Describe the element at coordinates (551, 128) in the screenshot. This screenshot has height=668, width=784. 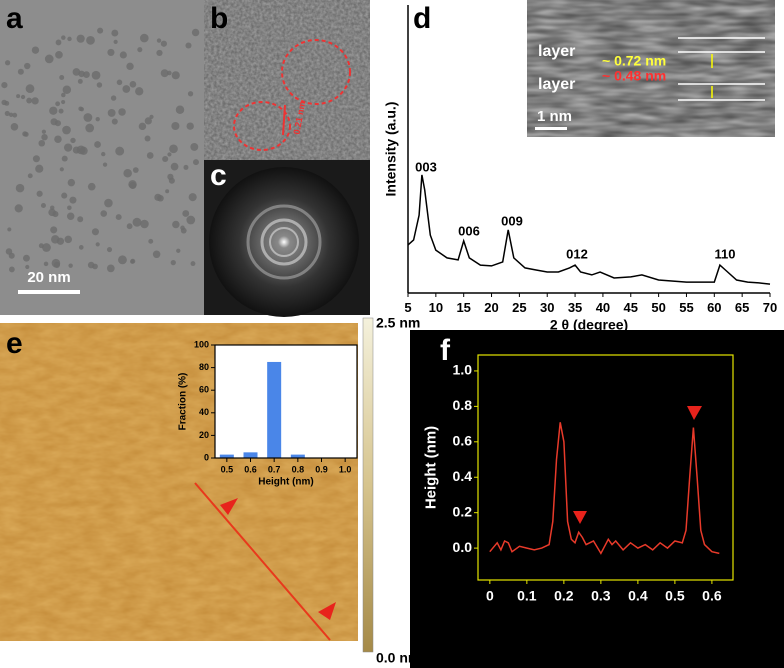
I see `scale-bar` at that location.